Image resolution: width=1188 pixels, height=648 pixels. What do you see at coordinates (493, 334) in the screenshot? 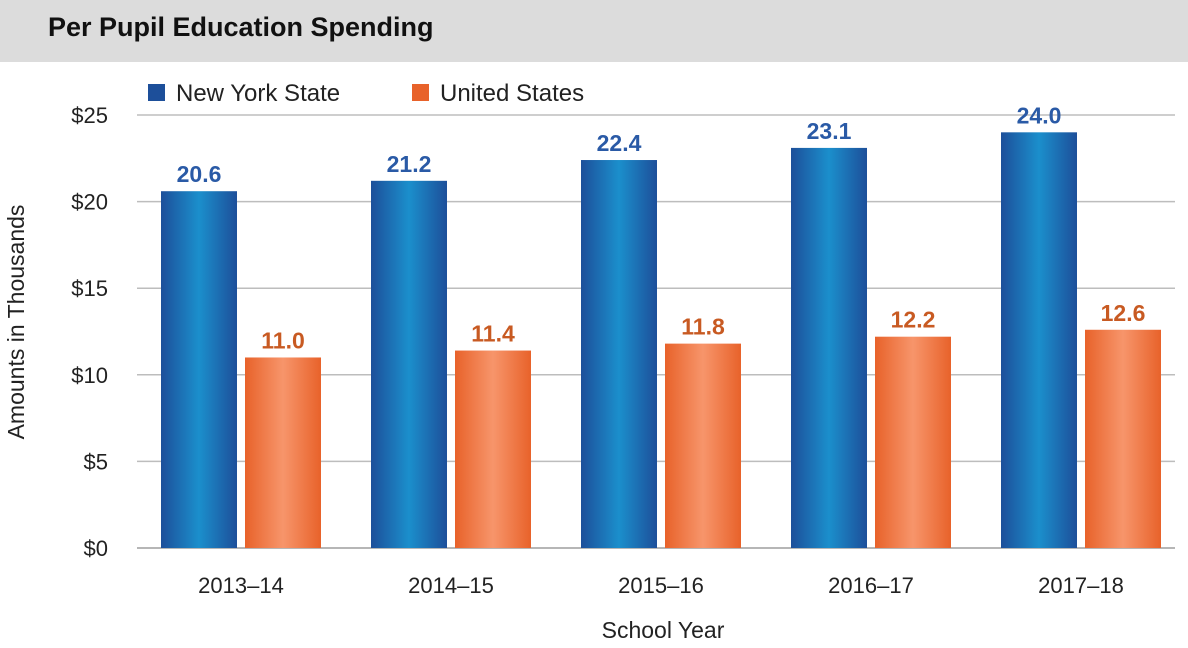
I see `data-label: 11.4` at bounding box center [493, 334].